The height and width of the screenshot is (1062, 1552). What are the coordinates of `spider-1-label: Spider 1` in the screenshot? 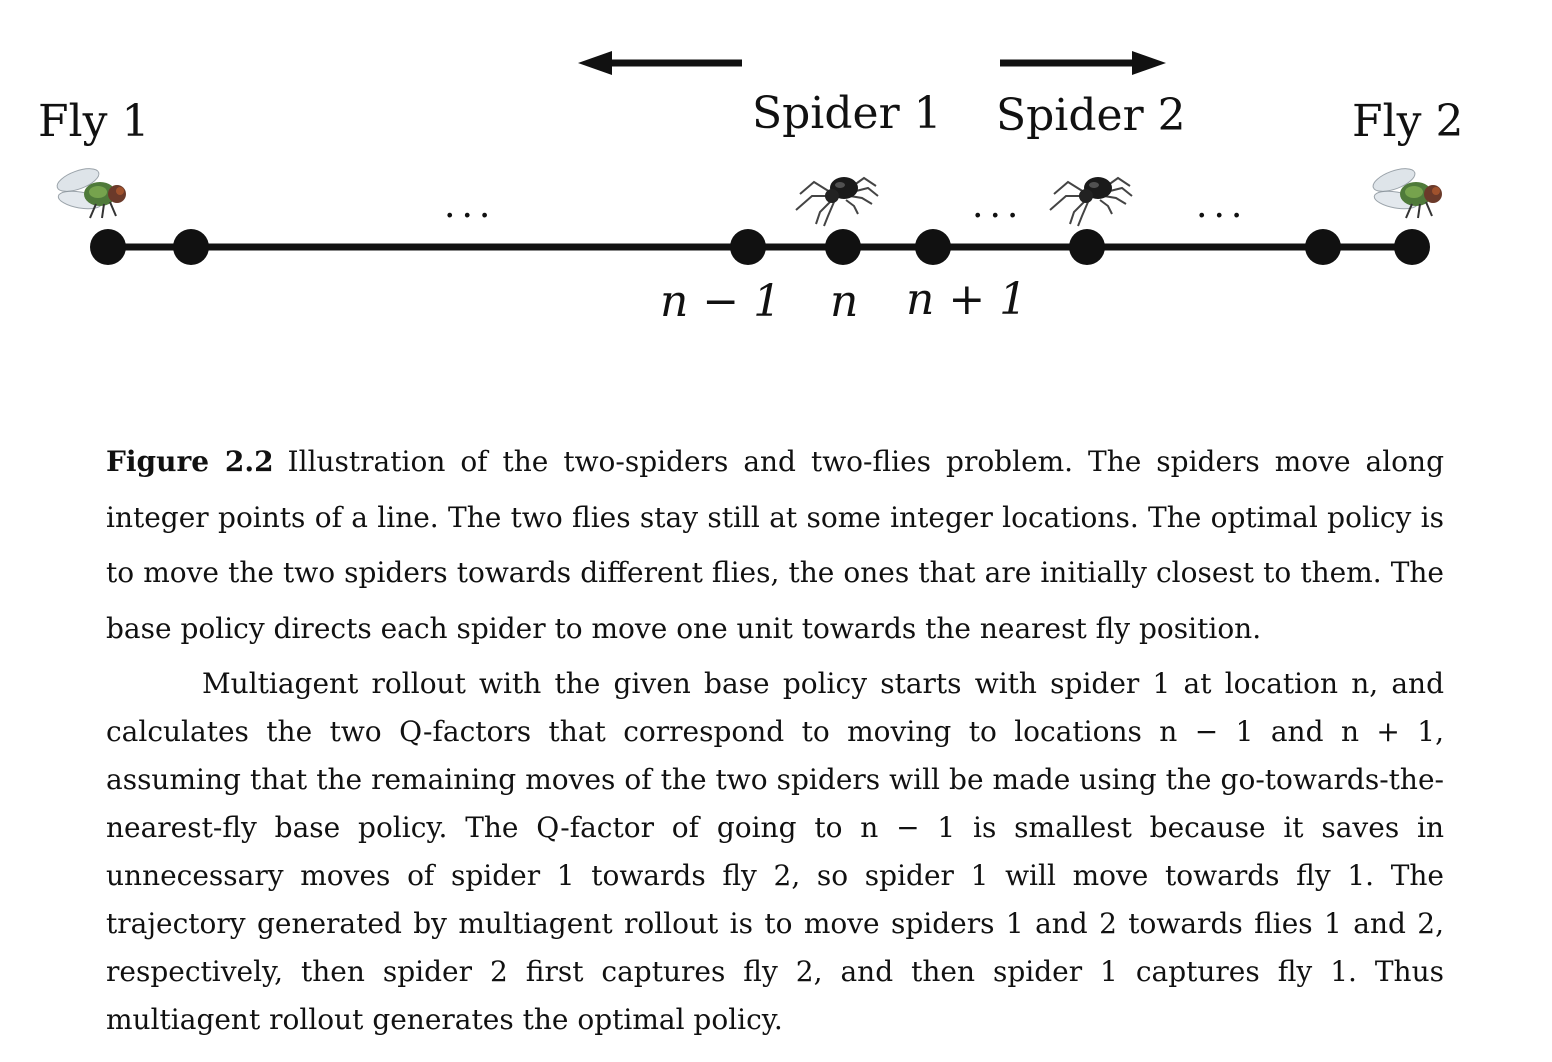 It's located at (847, 113).